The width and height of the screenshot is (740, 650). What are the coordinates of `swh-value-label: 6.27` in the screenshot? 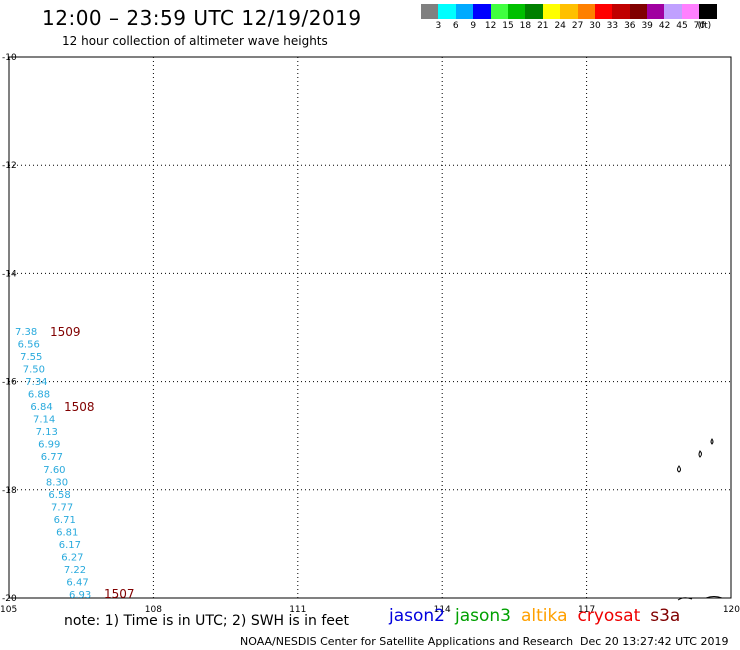 It's located at (72, 557).